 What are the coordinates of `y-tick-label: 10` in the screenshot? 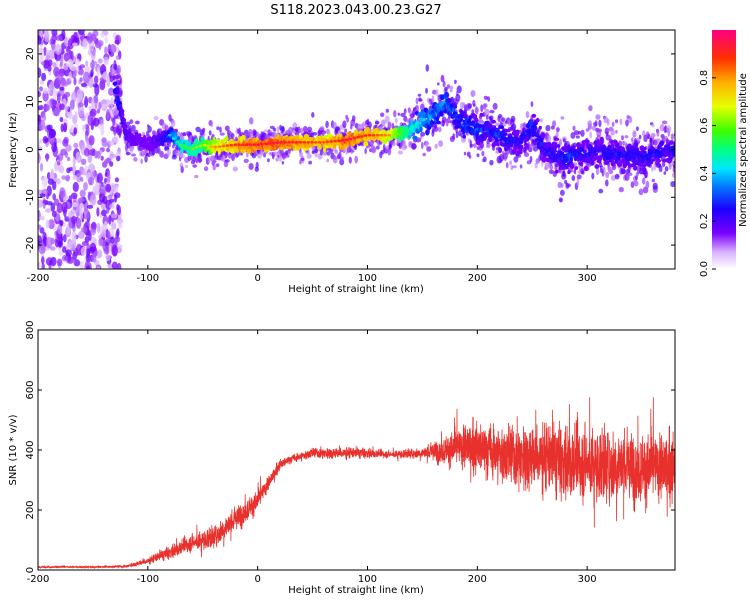 It's located at (30, 101).